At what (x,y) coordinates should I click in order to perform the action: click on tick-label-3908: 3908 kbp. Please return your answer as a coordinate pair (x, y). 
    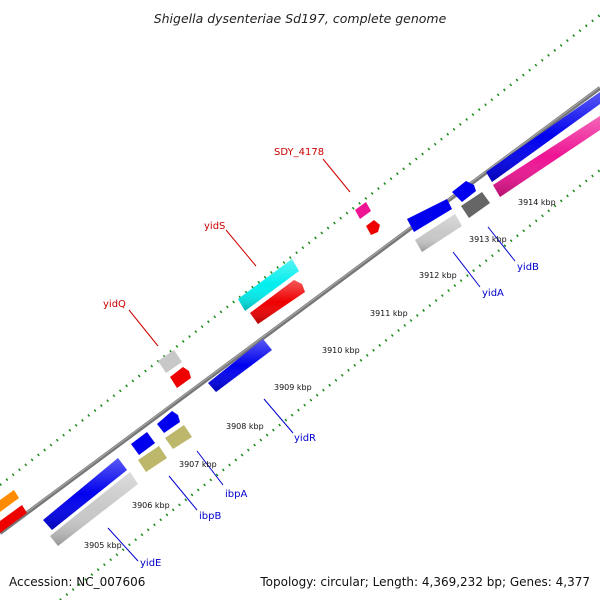
    Looking at the image, I should click on (245, 426).